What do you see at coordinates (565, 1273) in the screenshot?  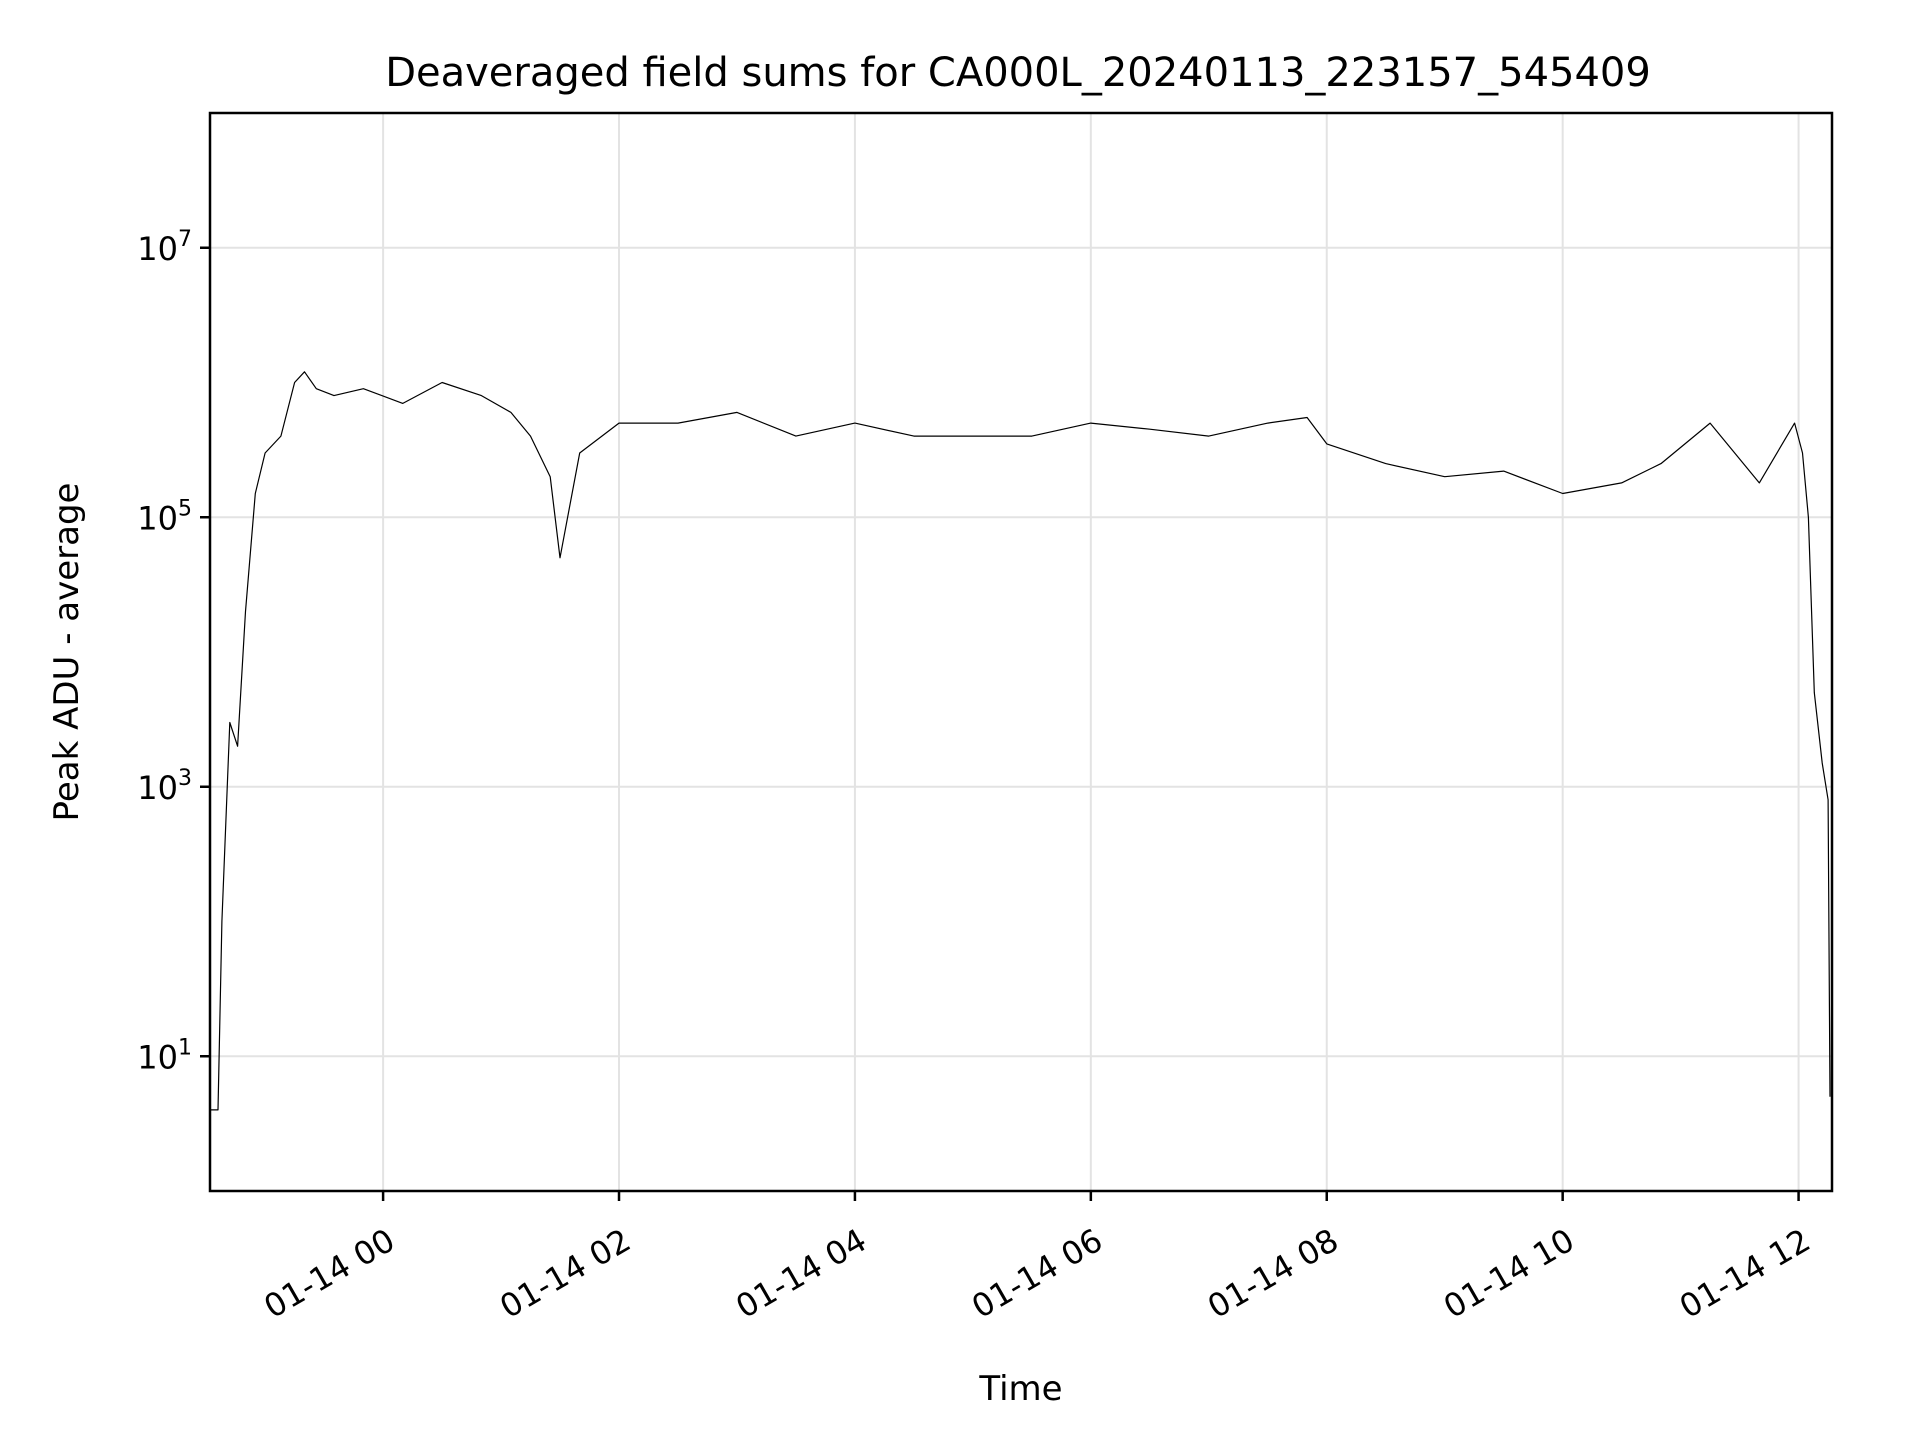 I see `x-tick-label: 01-14 02` at bounding box center [565, 1273].